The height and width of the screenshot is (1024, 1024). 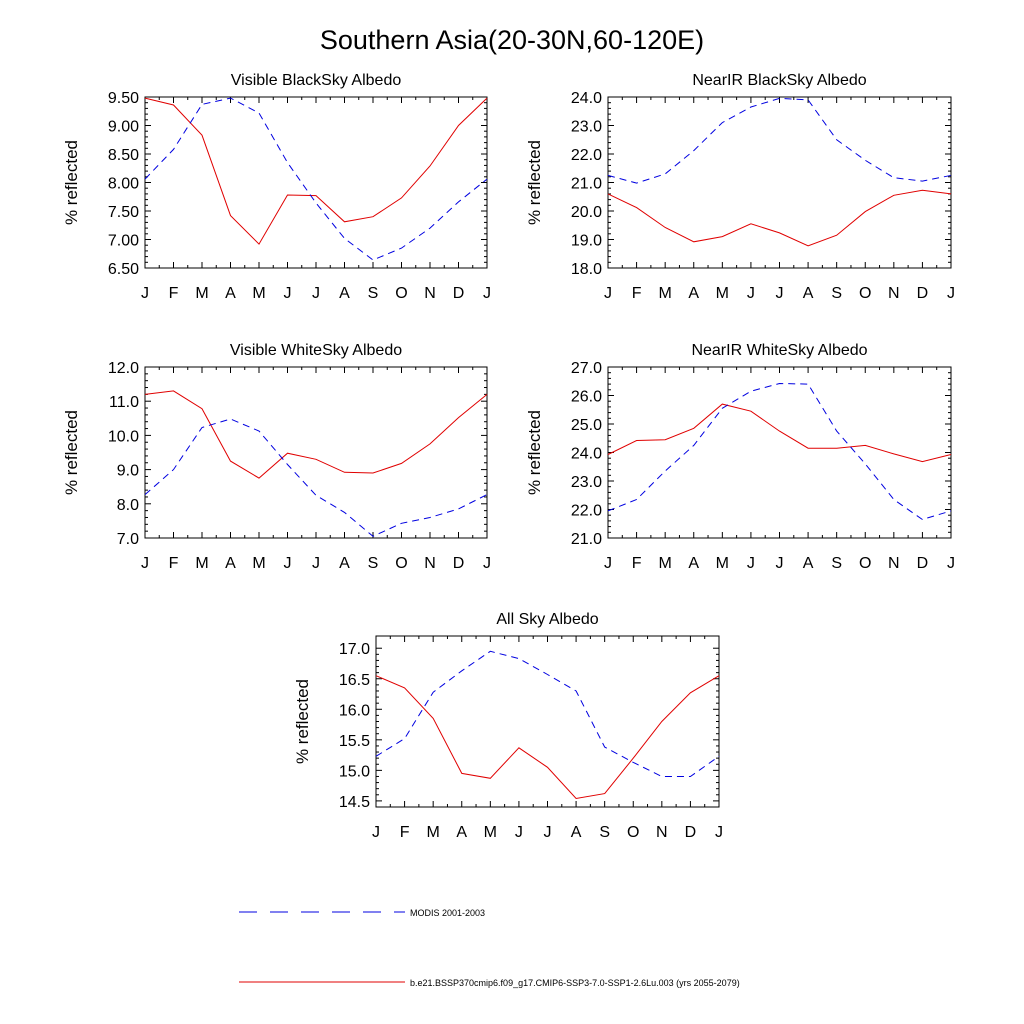 I want to click on y-tick-label: 7.50, so click(x=123, y=212).